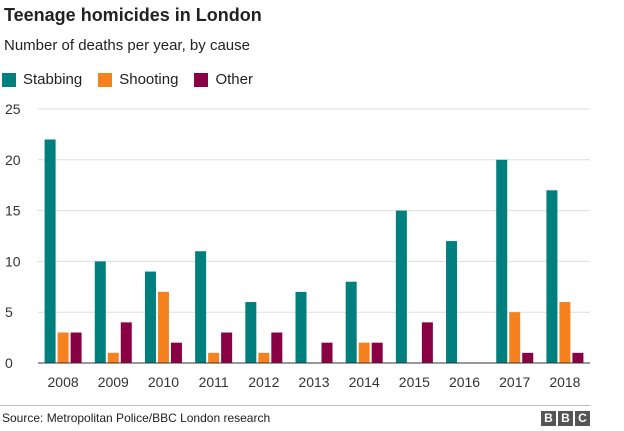 The height and width of the screenshot is (431, 624). Describe the element at coordinates (13, 160) in the screenshot. I see `y-tick-label: 20` at that location.